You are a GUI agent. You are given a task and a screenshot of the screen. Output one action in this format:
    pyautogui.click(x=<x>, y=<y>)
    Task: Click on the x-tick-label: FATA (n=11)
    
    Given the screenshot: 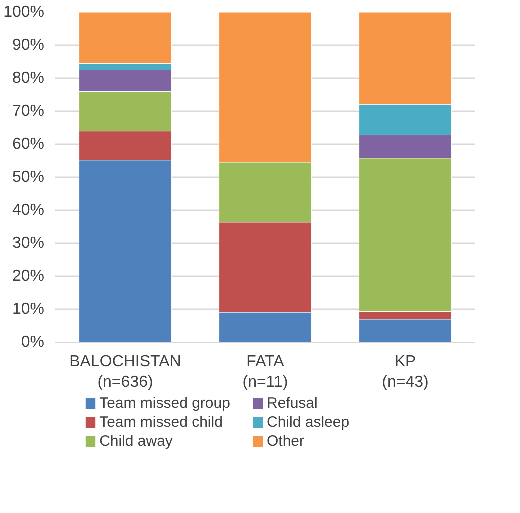 What is the action you would take?
    pyautogui.click(x=265, y=372)
    